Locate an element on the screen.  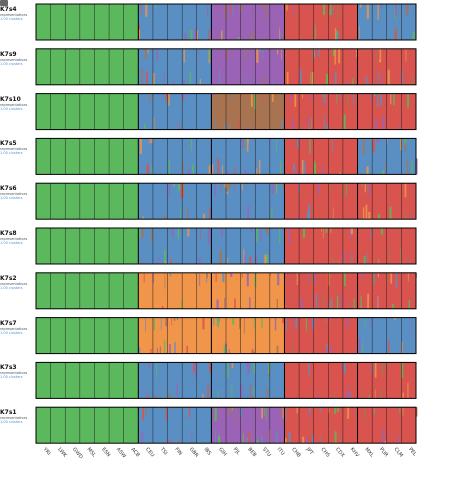
panel-k-label: K7s5 is located at coordinates (8, 144).